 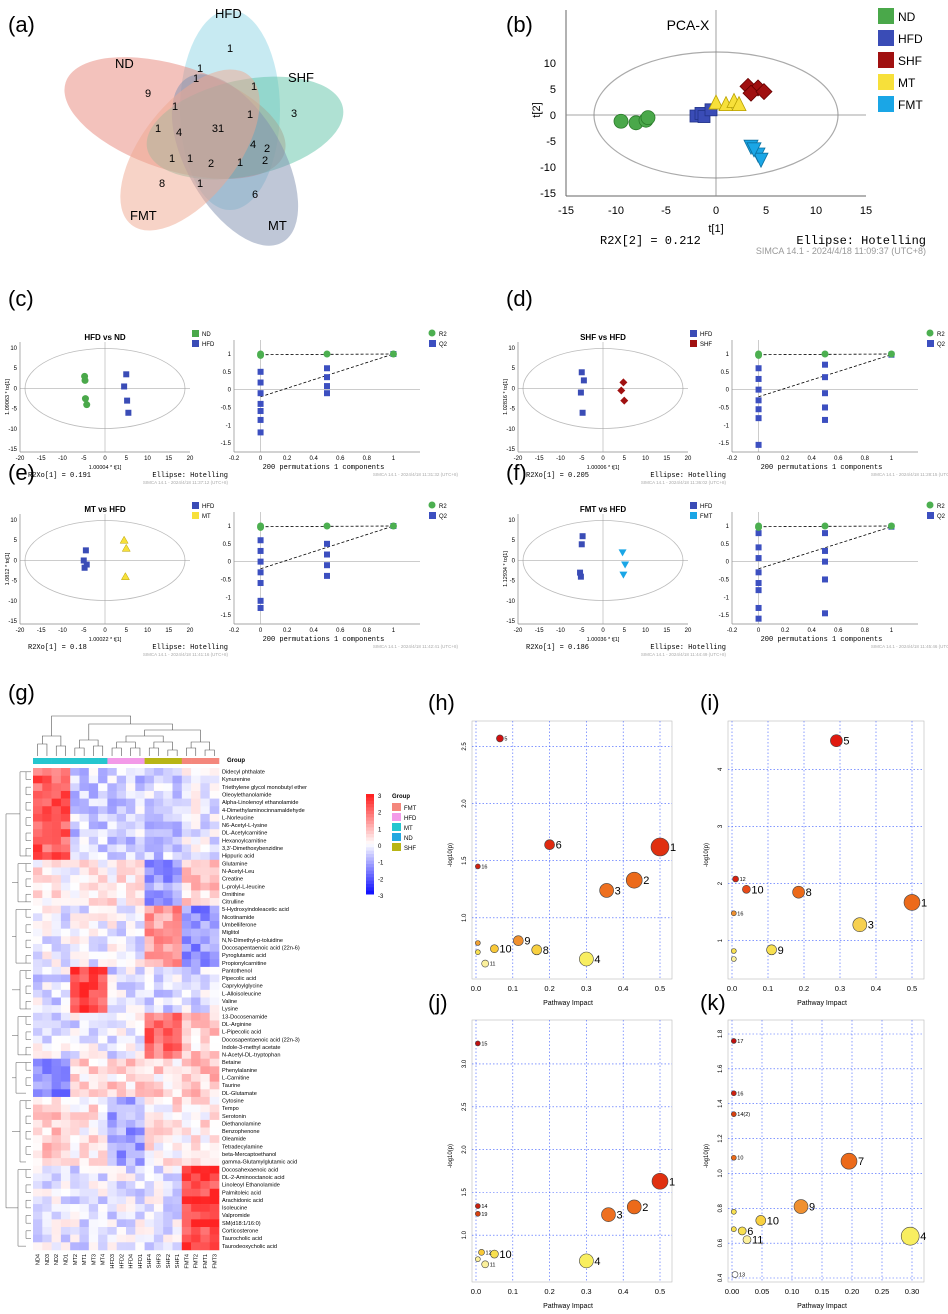 I want to click on perm-ytick: 1, so click(x=728, y=355).